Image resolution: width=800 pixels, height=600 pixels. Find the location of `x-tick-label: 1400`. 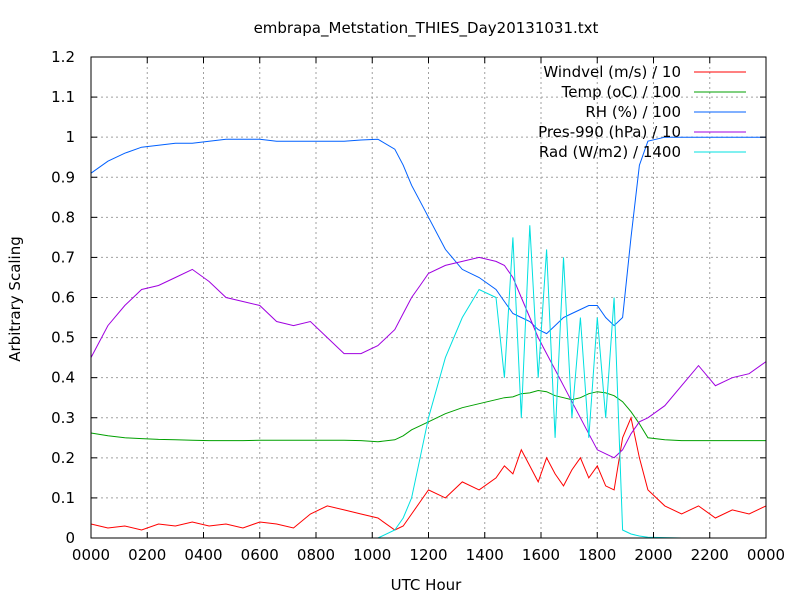

x-tick-label: 1400 is located at coordinates (485, 555).